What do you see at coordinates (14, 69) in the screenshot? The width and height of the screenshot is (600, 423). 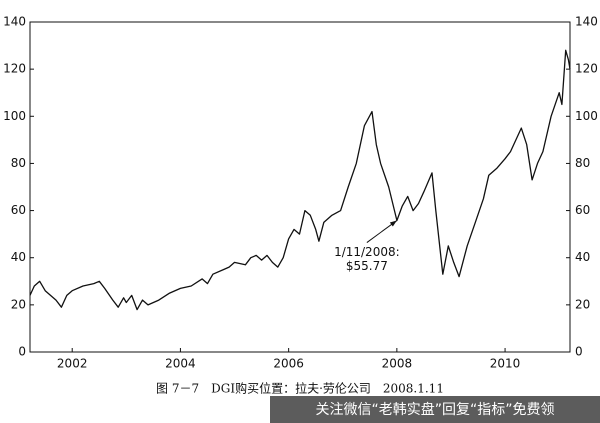 I see `y-tick-label: 120` at bounding box center [14, 69].